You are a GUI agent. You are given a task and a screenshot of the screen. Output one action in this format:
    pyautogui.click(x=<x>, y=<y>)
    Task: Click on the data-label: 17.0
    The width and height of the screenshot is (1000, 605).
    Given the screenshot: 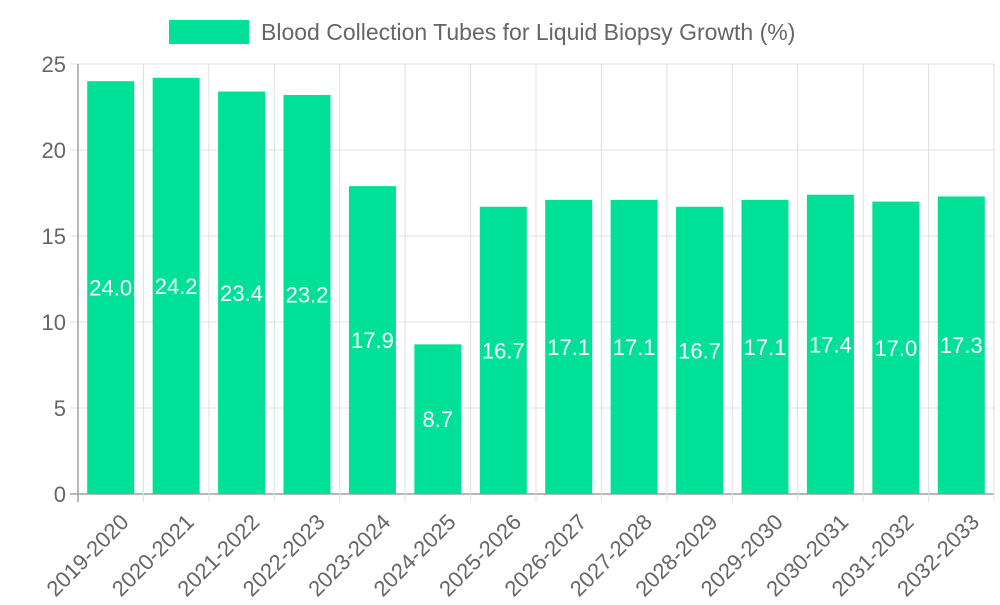 What is the action you would take?
    pyautogui.click(x=895, y=348)
    